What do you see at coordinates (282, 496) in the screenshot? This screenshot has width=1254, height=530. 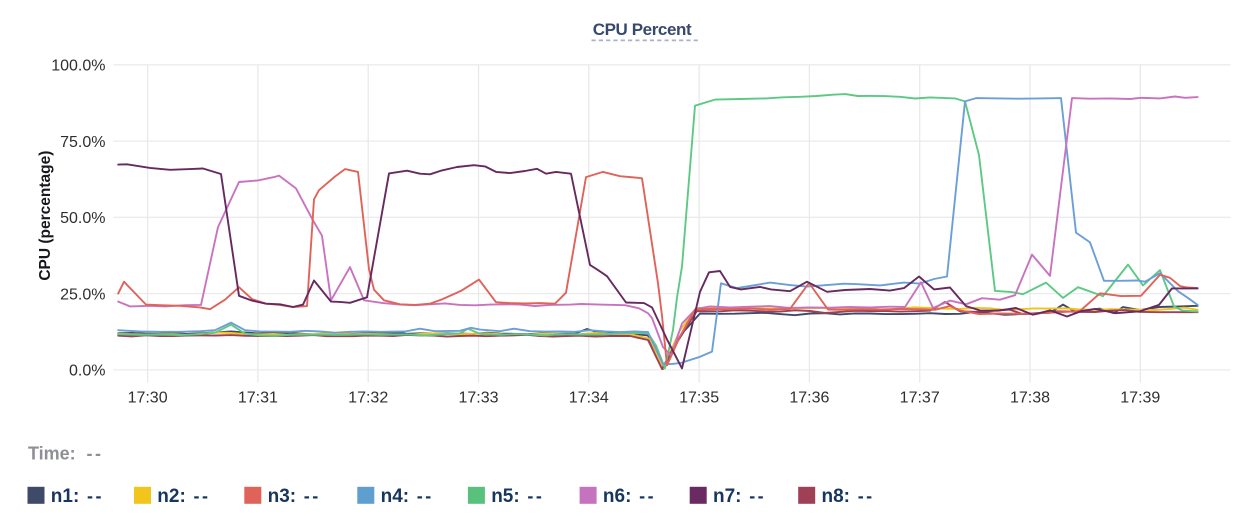 I see `svg-text: n3:` at bounding box center [282, 496].